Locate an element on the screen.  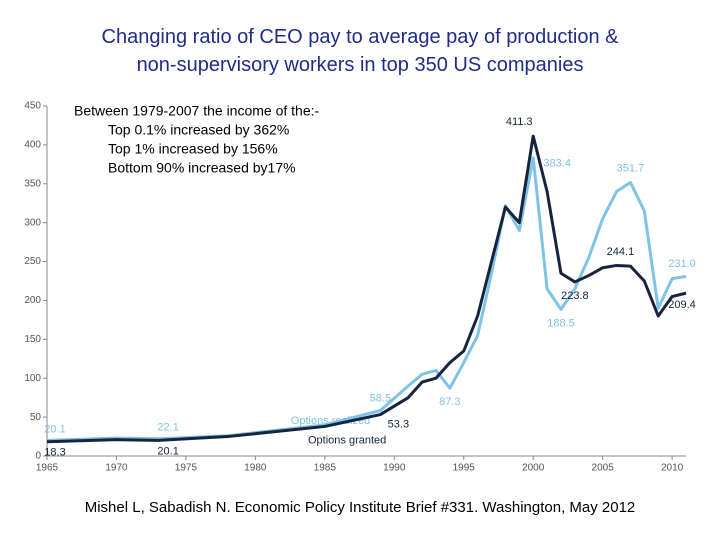
x-tick-label: 2005 is located at coordinates (603, 468).